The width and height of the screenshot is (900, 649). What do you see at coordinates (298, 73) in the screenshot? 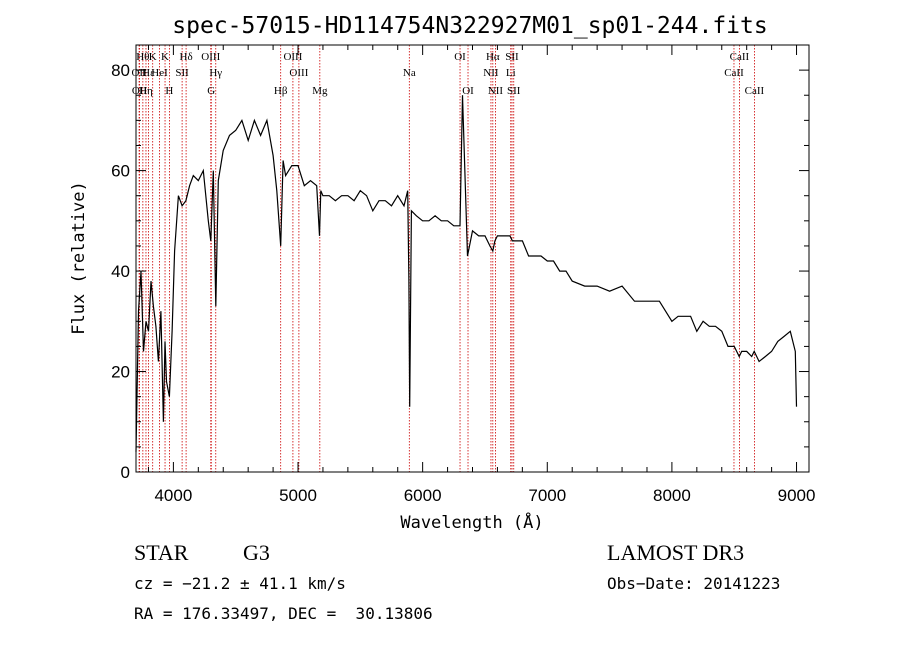
I see `line-label-16: OIII` at bounding box center [298, 73].